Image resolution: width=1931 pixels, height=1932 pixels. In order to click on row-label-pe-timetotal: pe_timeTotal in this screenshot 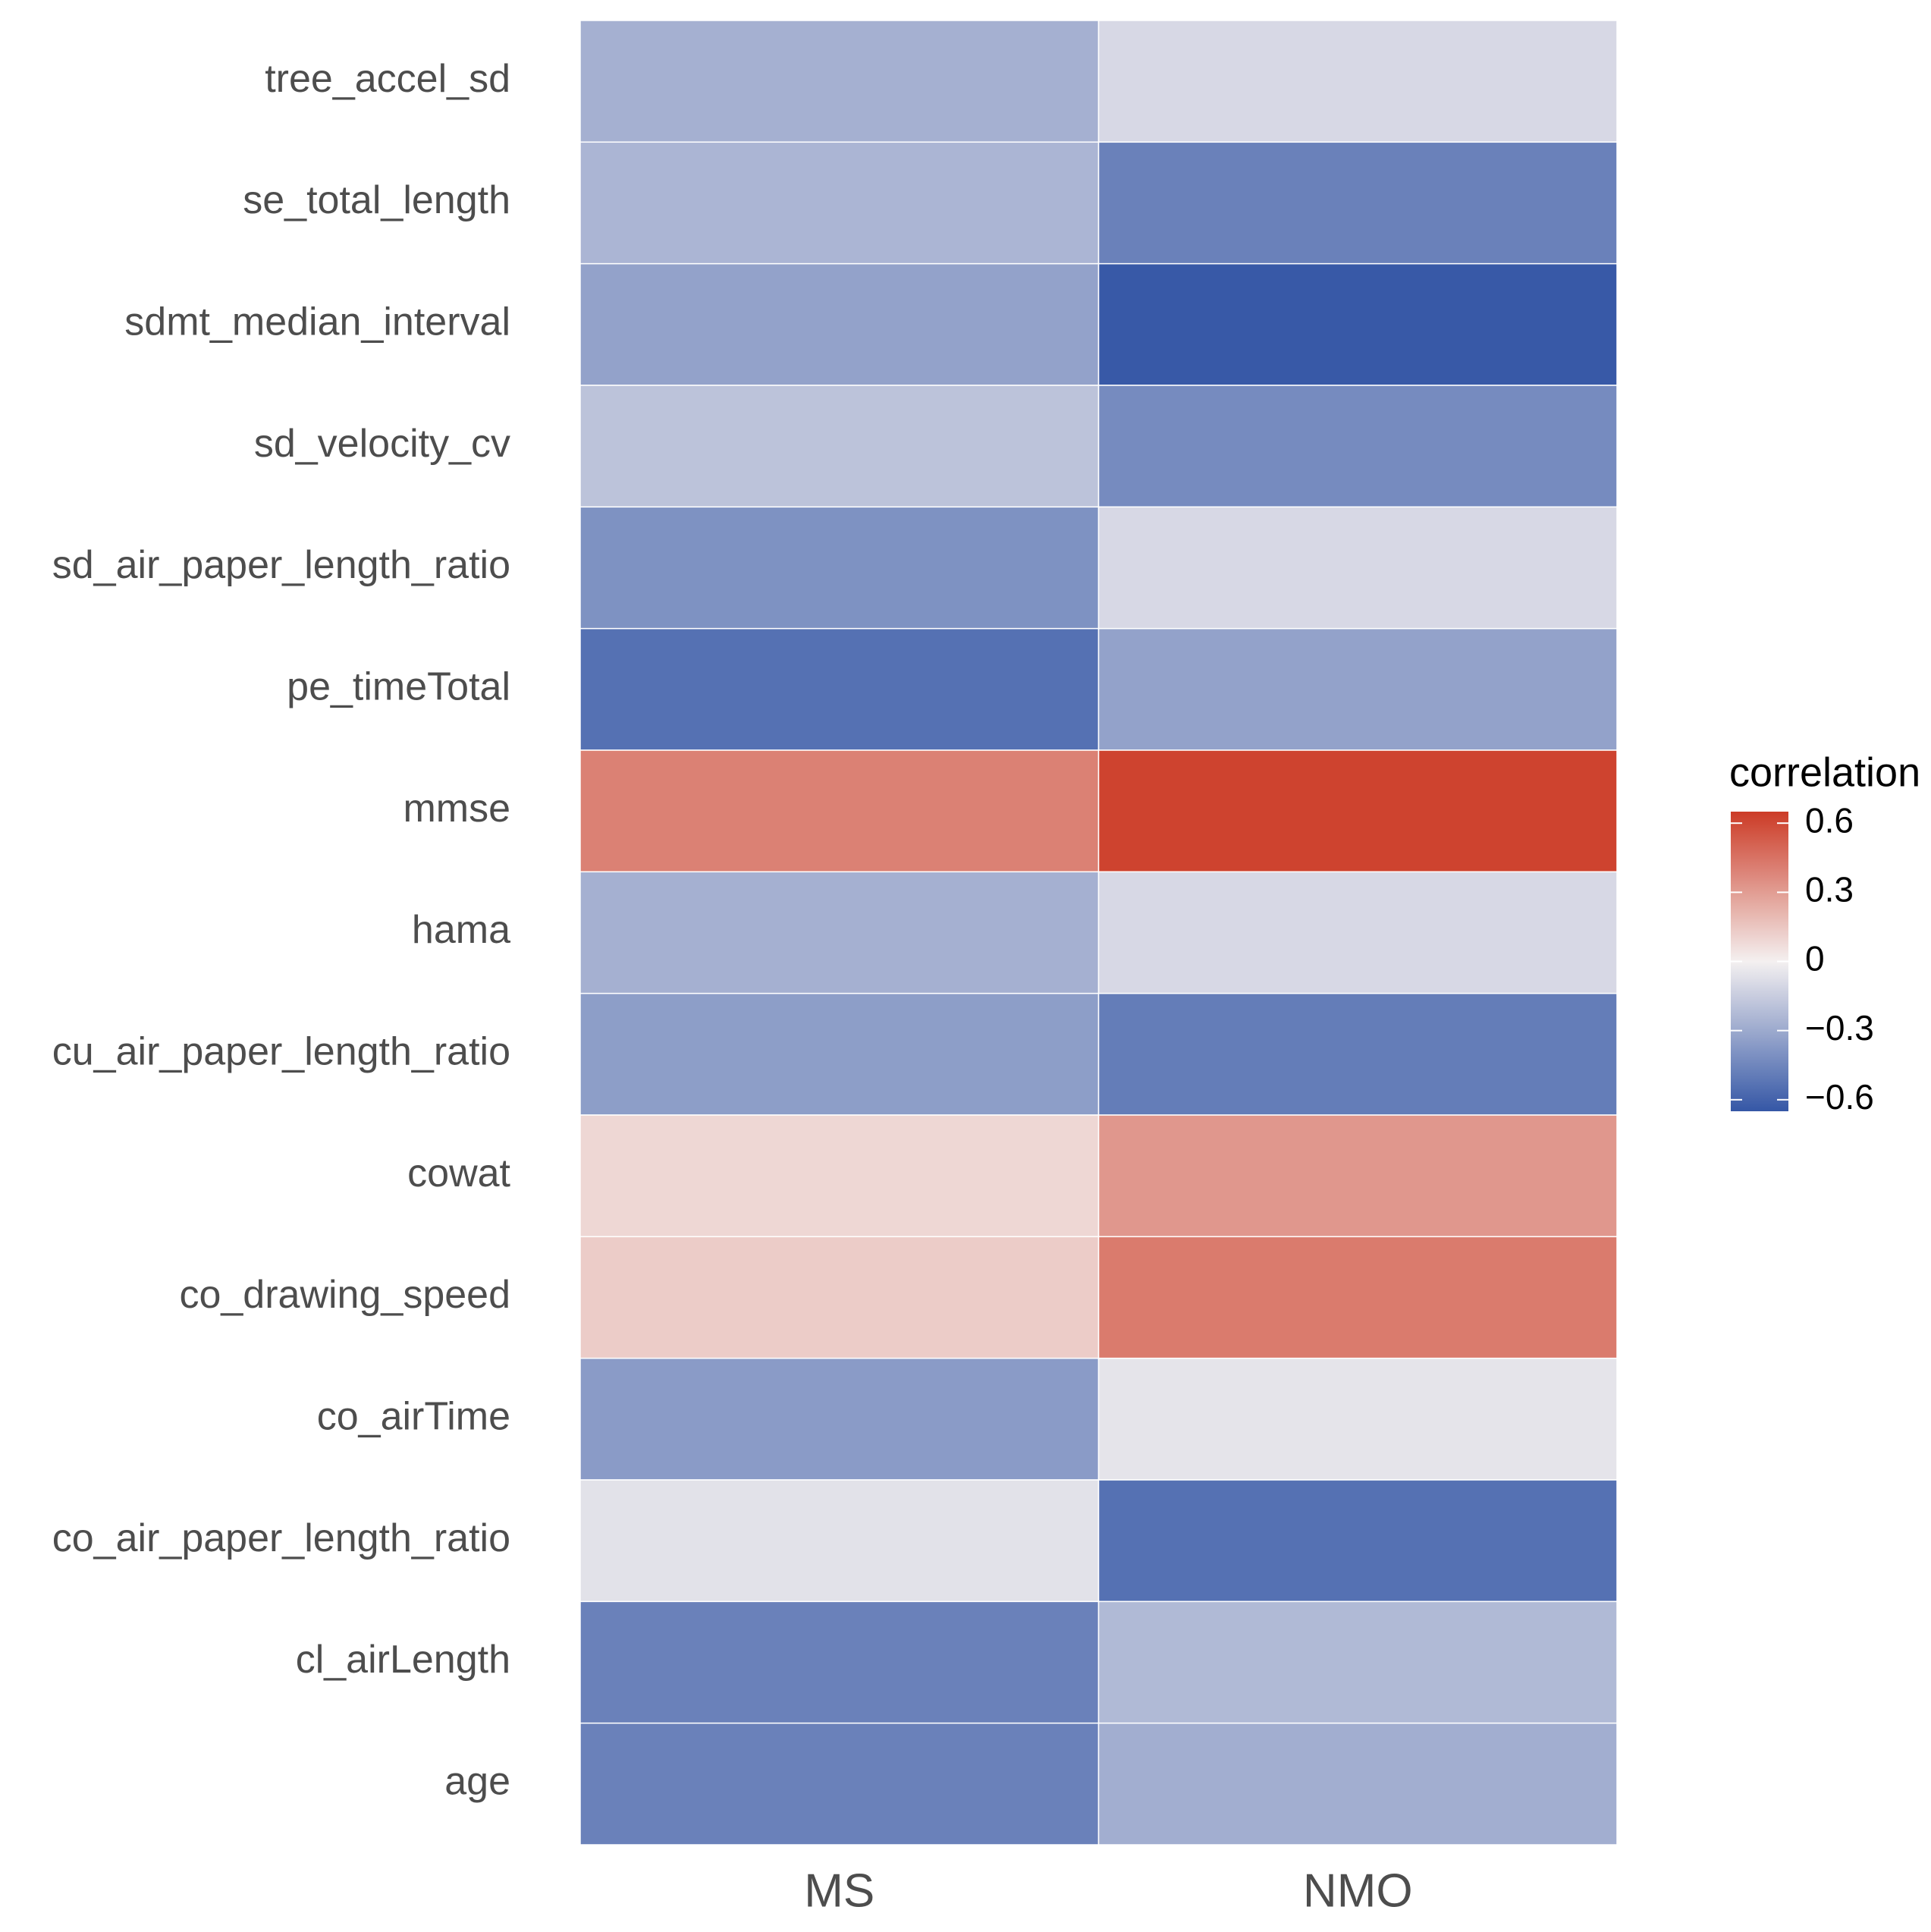, I will do `click(398, 687)`.